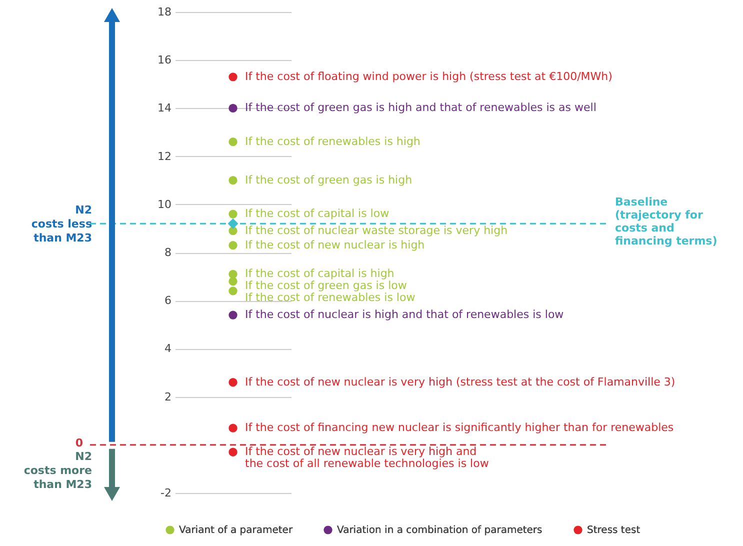  I want to click on data-label: If the cost of green gas is high, so click(328, 179).